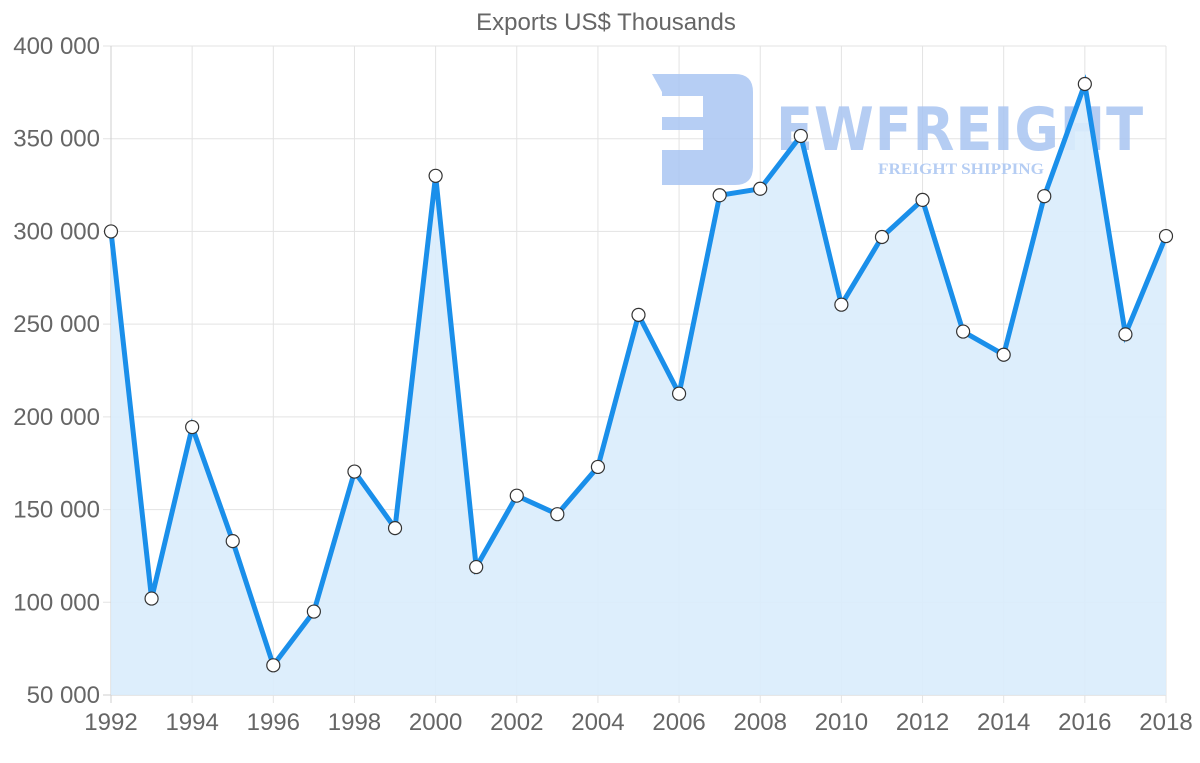  Describe the element at coordinates (56, 417) in the screenshot. I see `y-tick-label: 200 000` at that location.